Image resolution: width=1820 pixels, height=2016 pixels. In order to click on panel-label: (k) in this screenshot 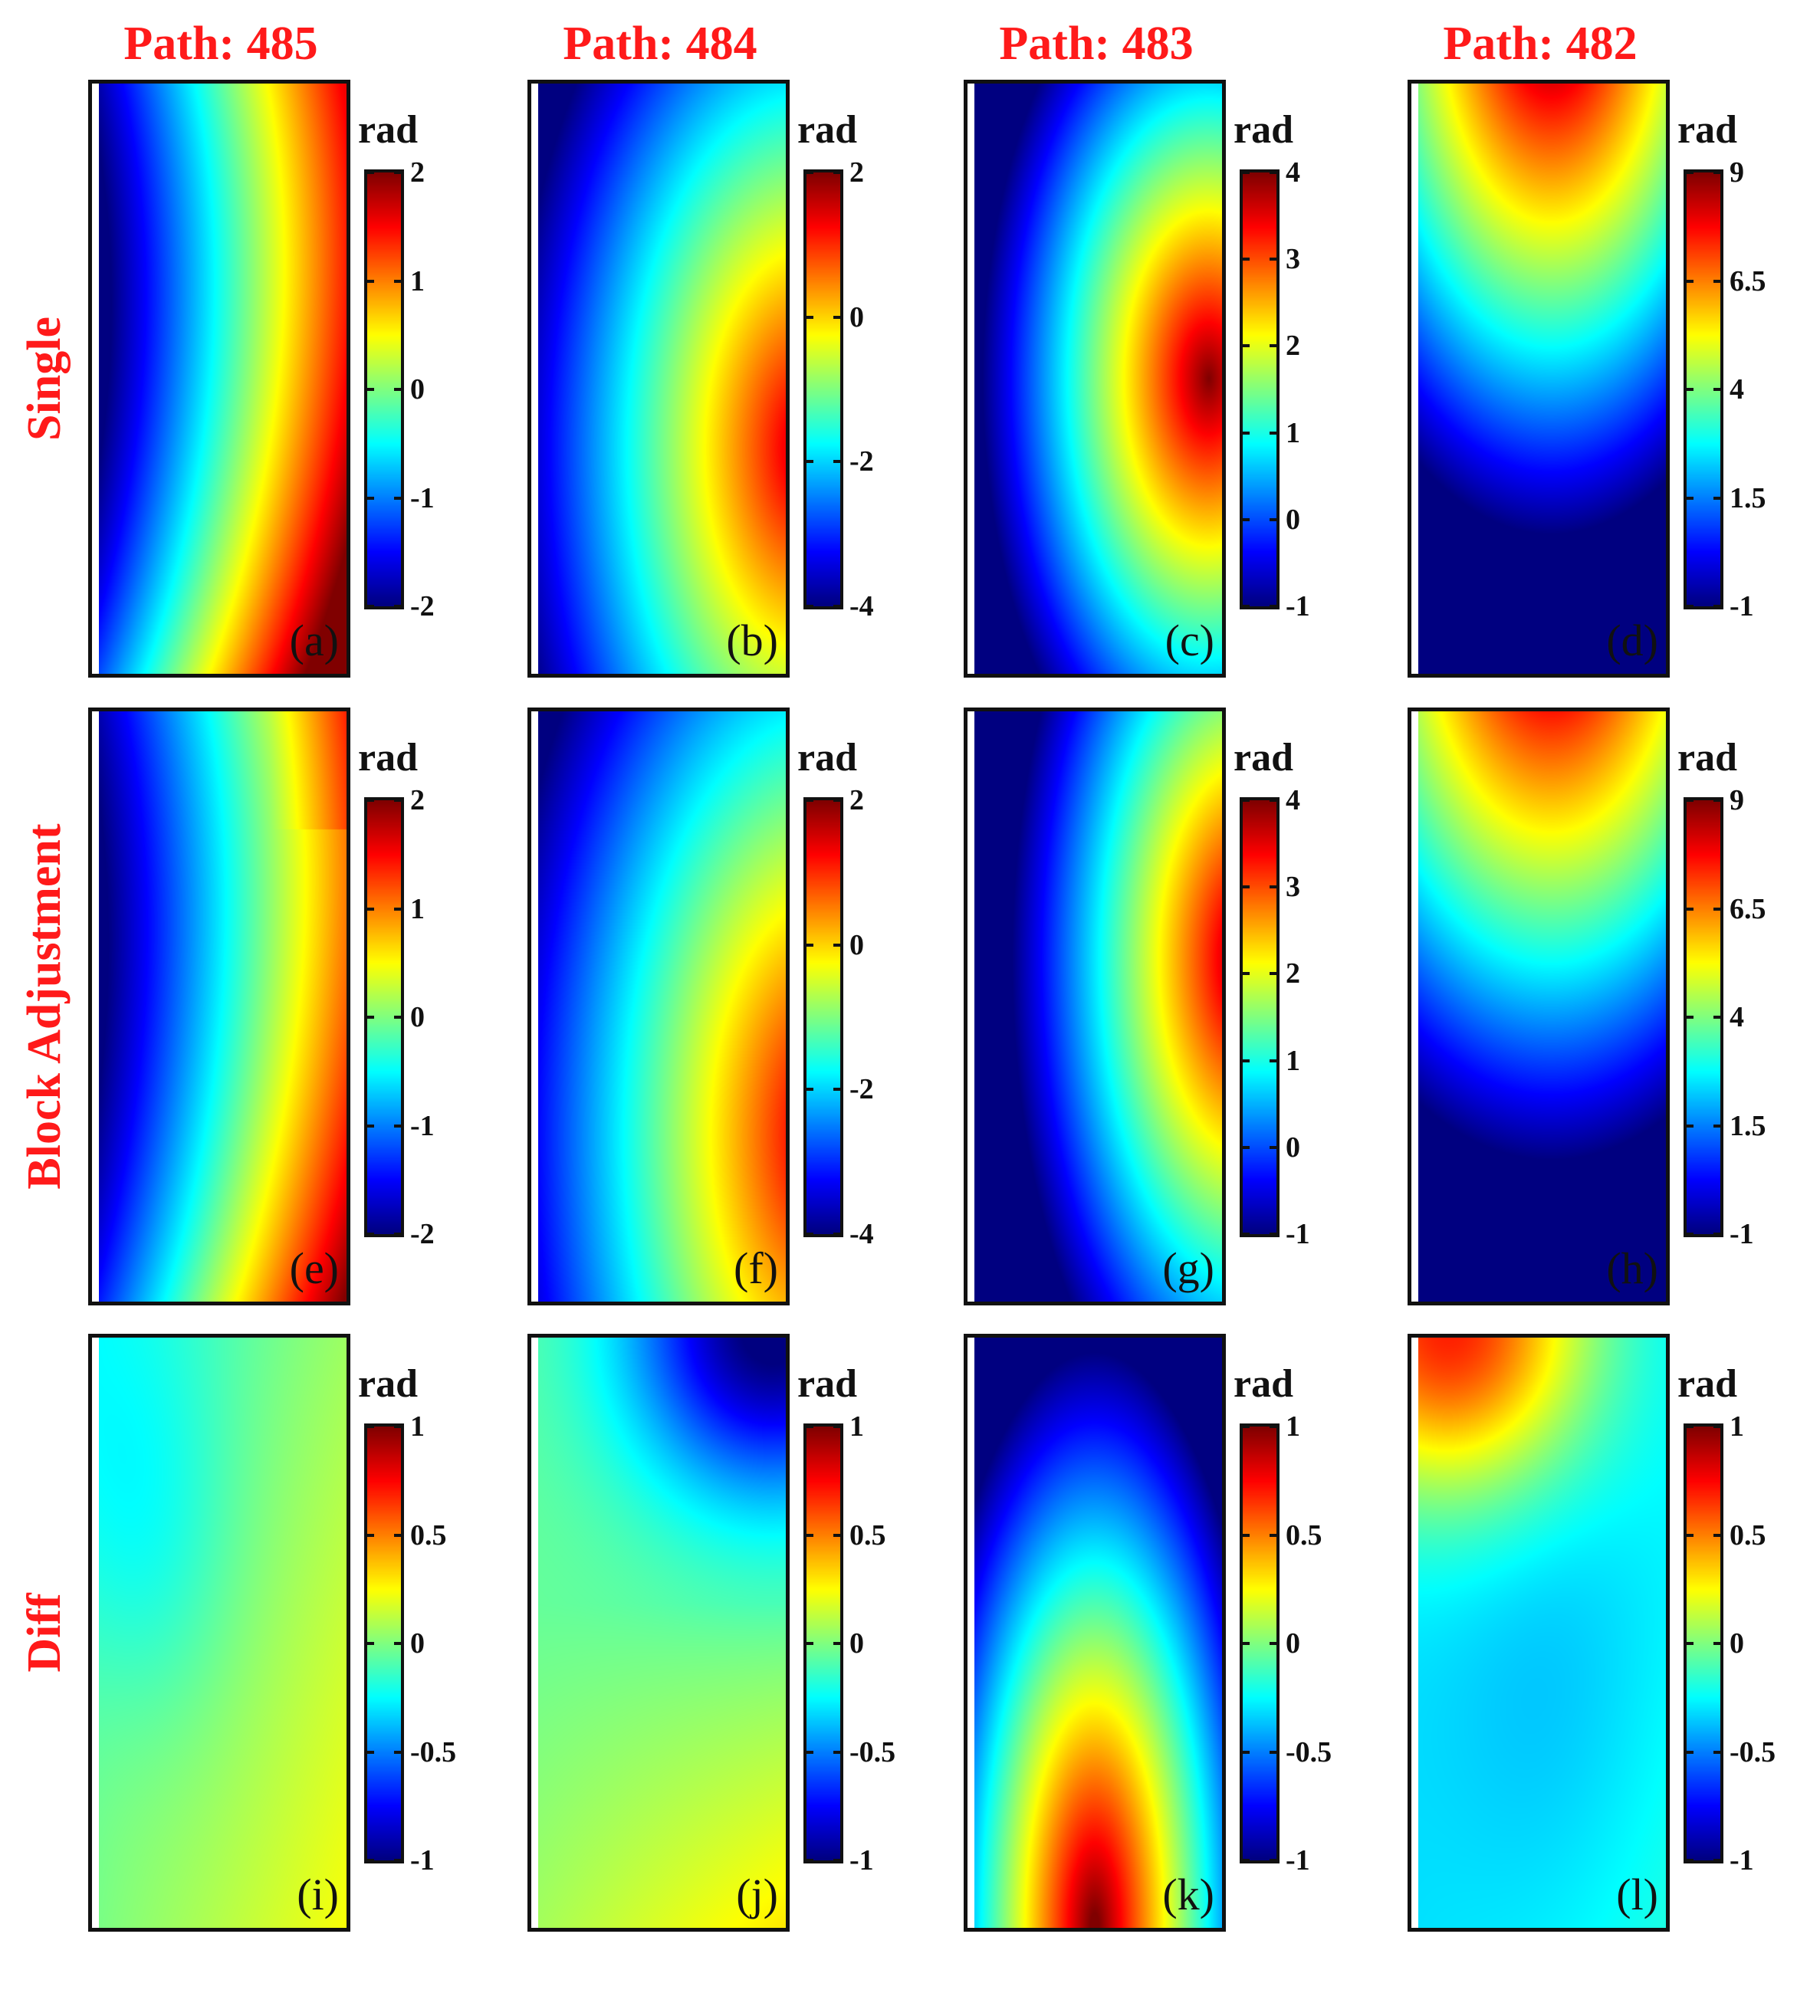, I will do `click(1188, 1894)`.